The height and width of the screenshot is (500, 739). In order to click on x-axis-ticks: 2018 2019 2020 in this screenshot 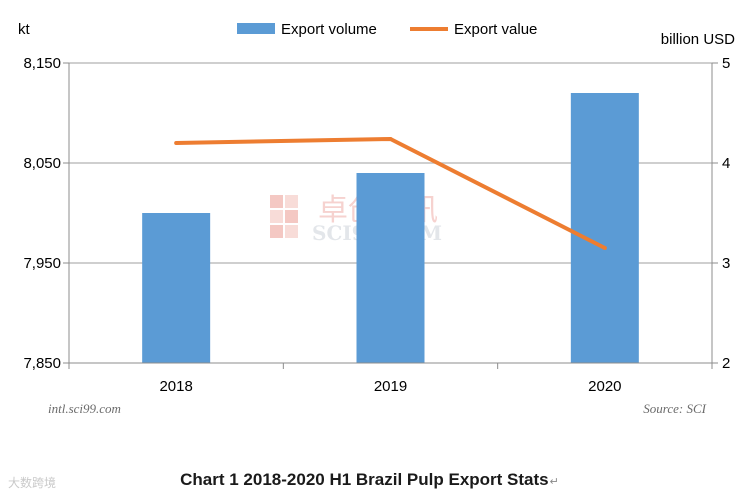, I will do `click(390, 379)`.